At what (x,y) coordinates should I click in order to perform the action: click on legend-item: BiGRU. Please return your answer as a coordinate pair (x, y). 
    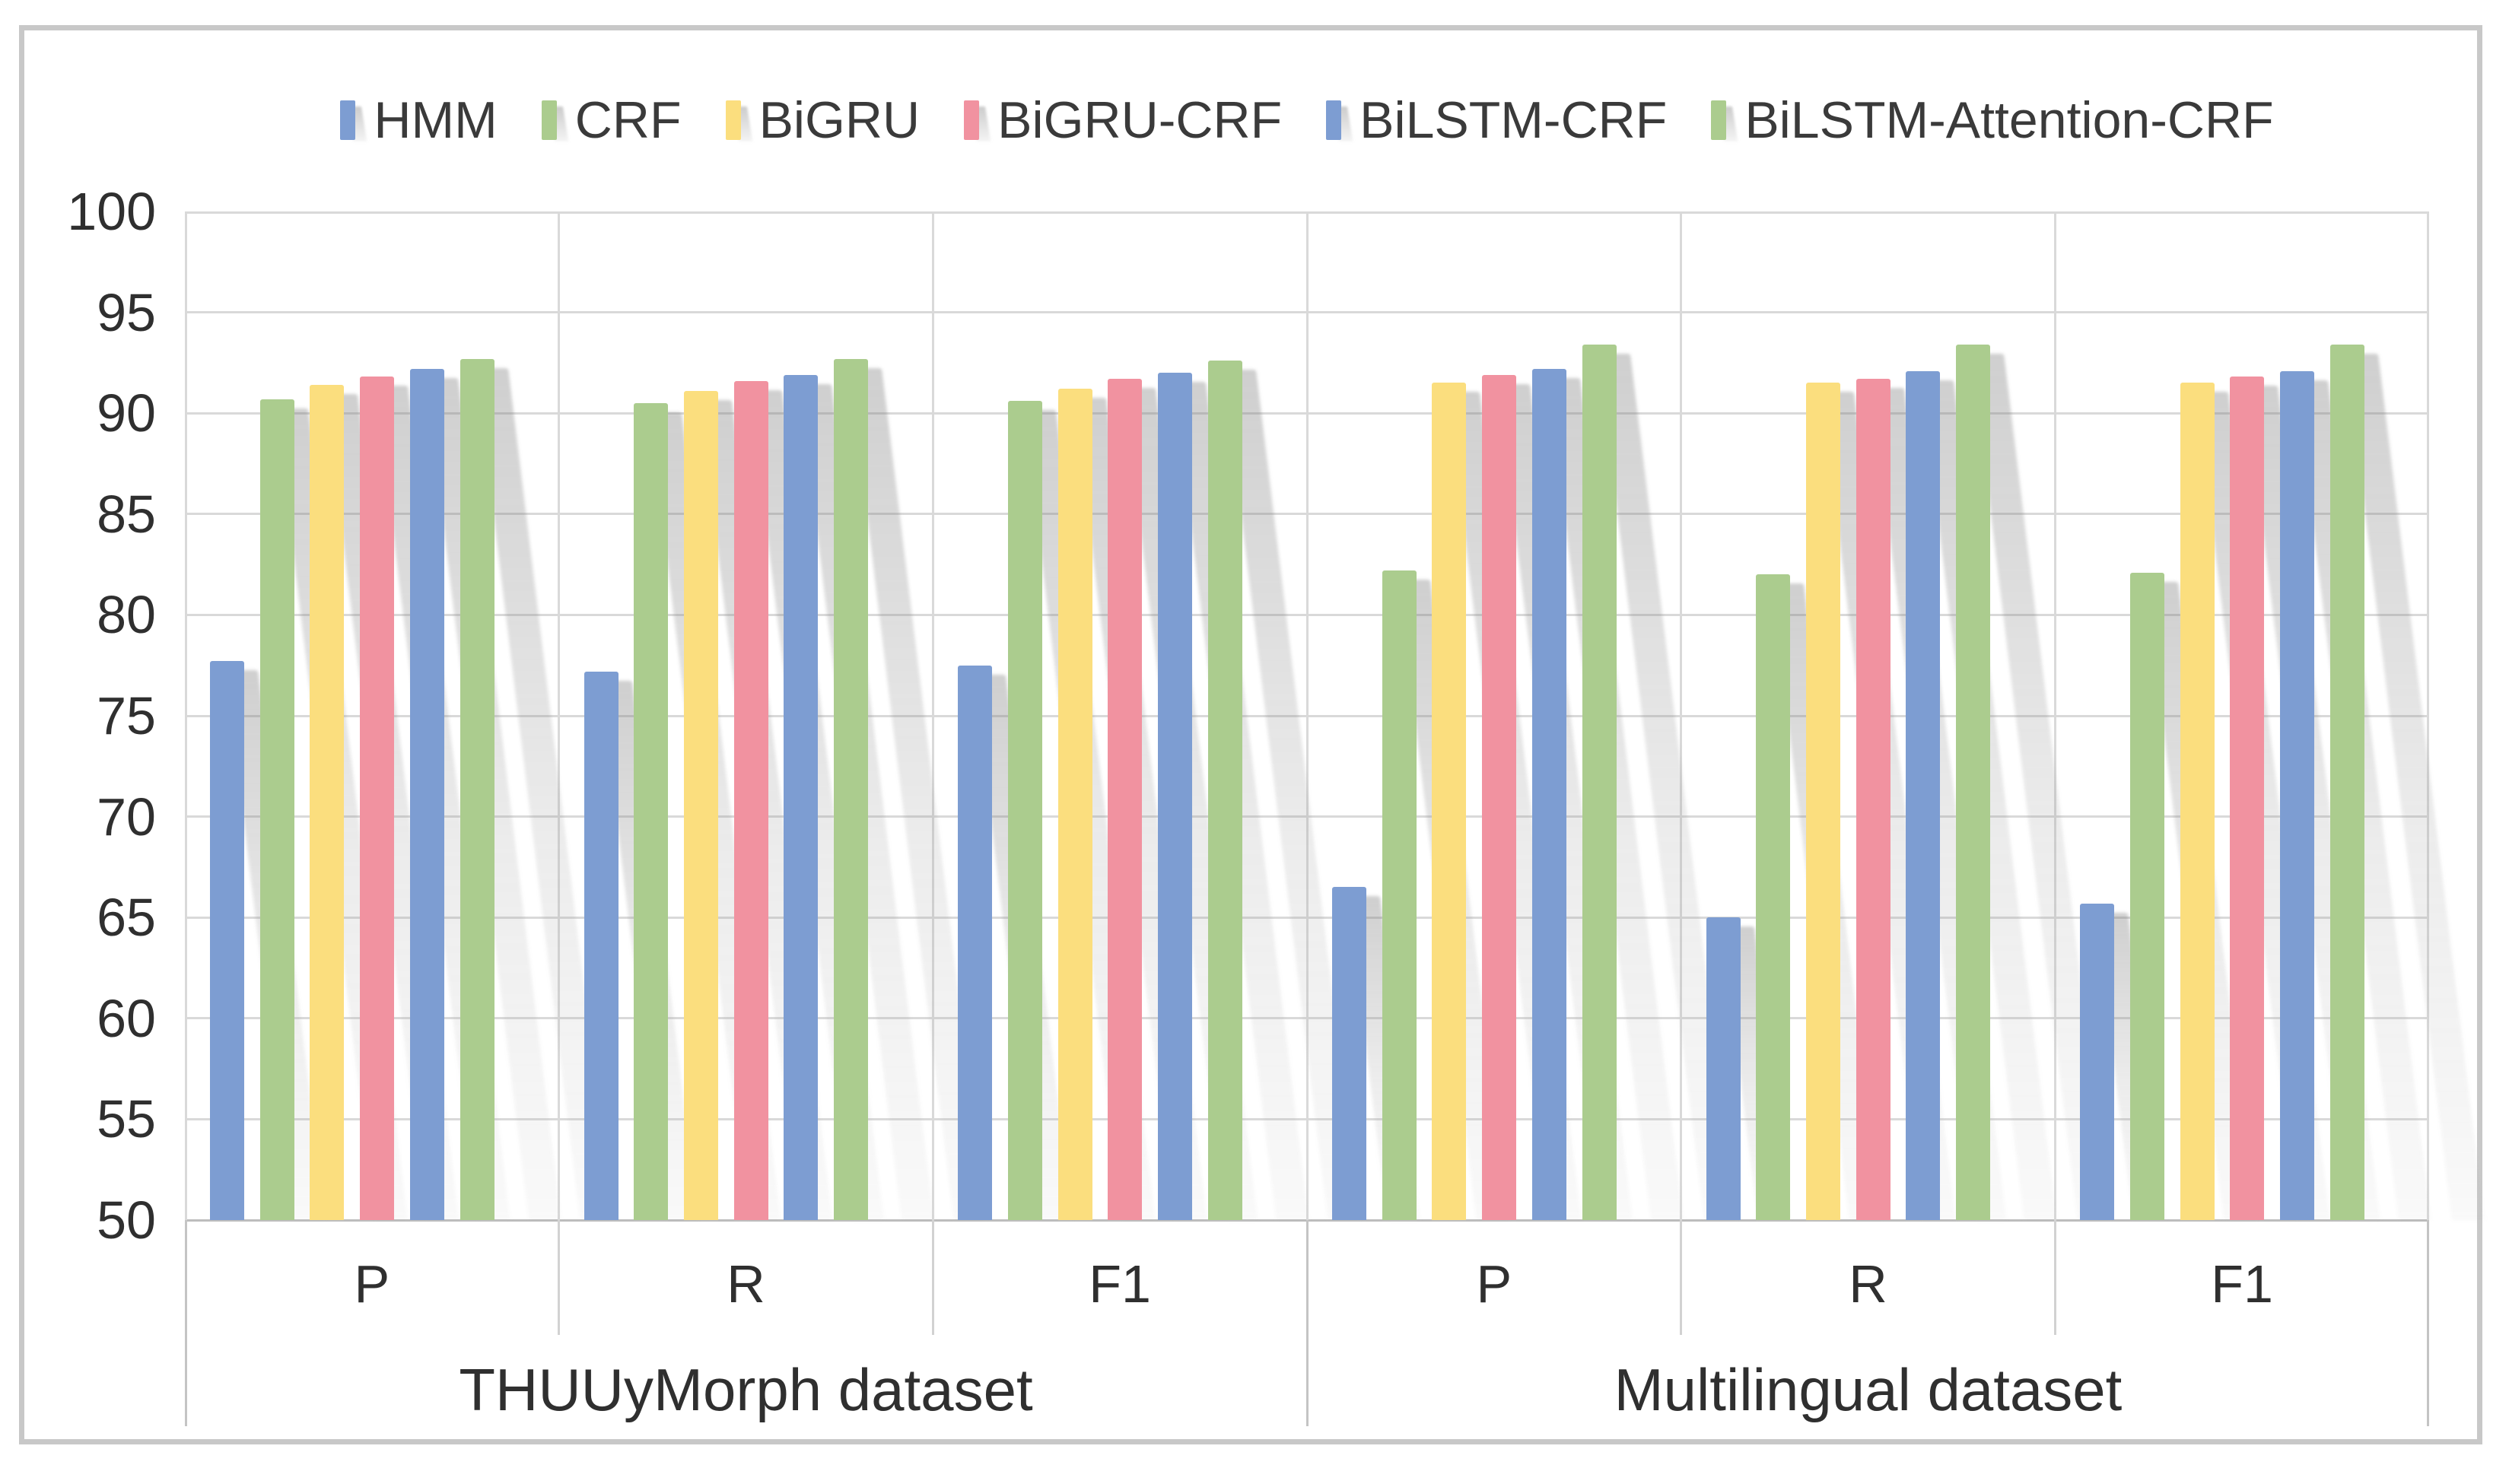
    Looking at the image, I should click on (823, 120).